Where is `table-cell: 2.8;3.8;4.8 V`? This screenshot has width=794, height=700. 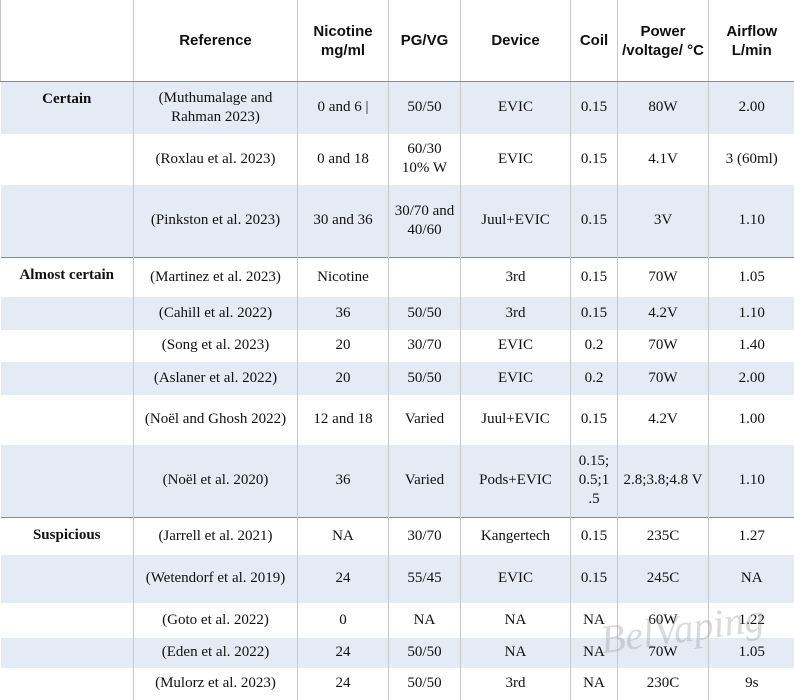 table-cell: 2.8;3.8;4.8 V is located at coordinates (663, 481).